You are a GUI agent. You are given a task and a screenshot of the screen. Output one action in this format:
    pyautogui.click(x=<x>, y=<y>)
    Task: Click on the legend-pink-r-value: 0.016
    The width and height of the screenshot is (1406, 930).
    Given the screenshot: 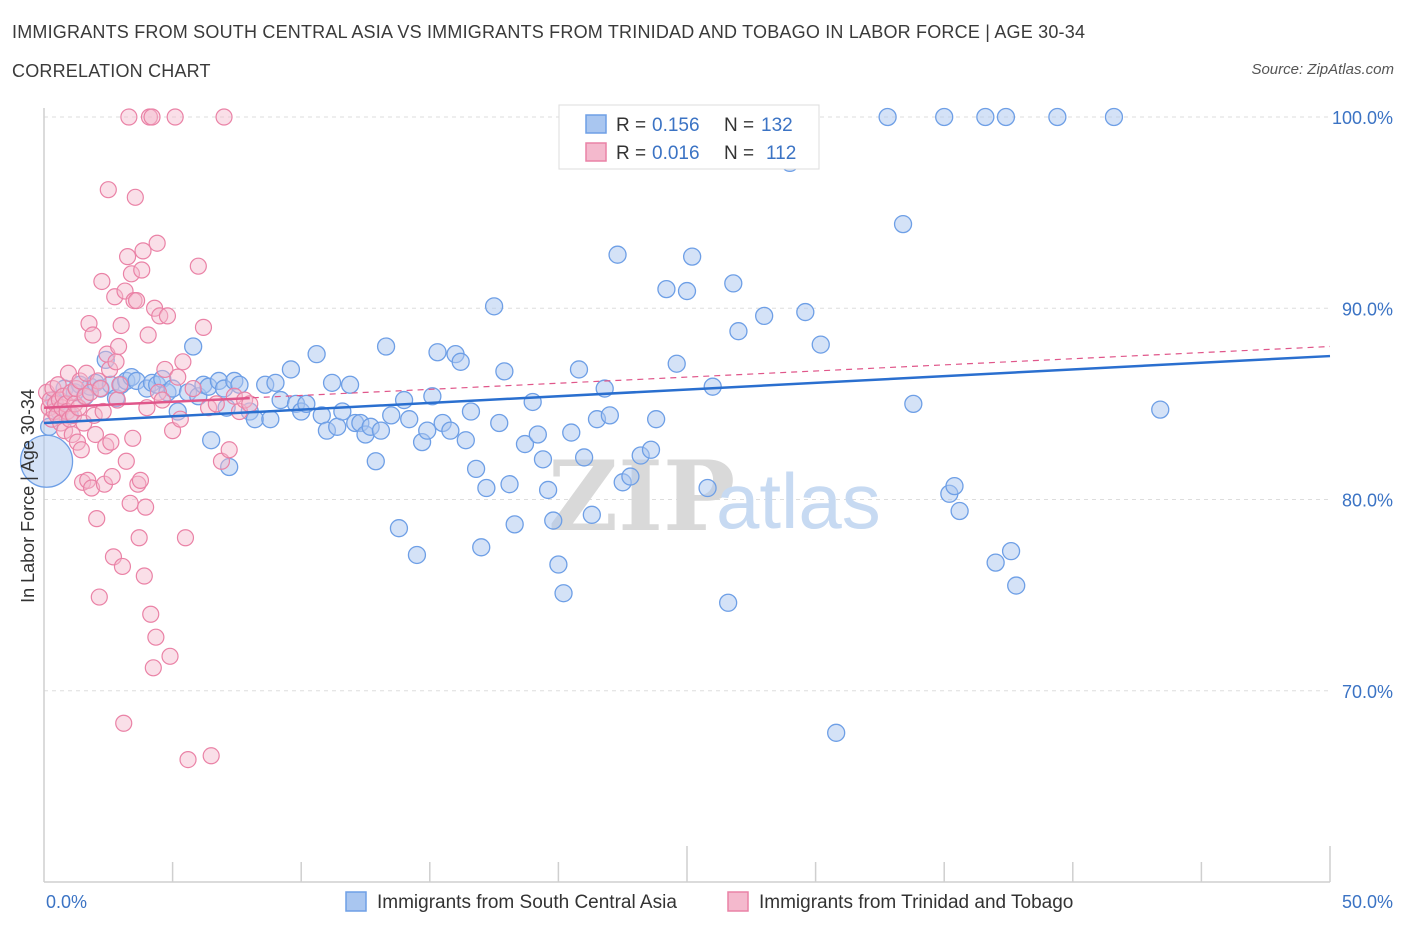 What is the action you would take?
    pyautogui.click(x=676, y=153)
    